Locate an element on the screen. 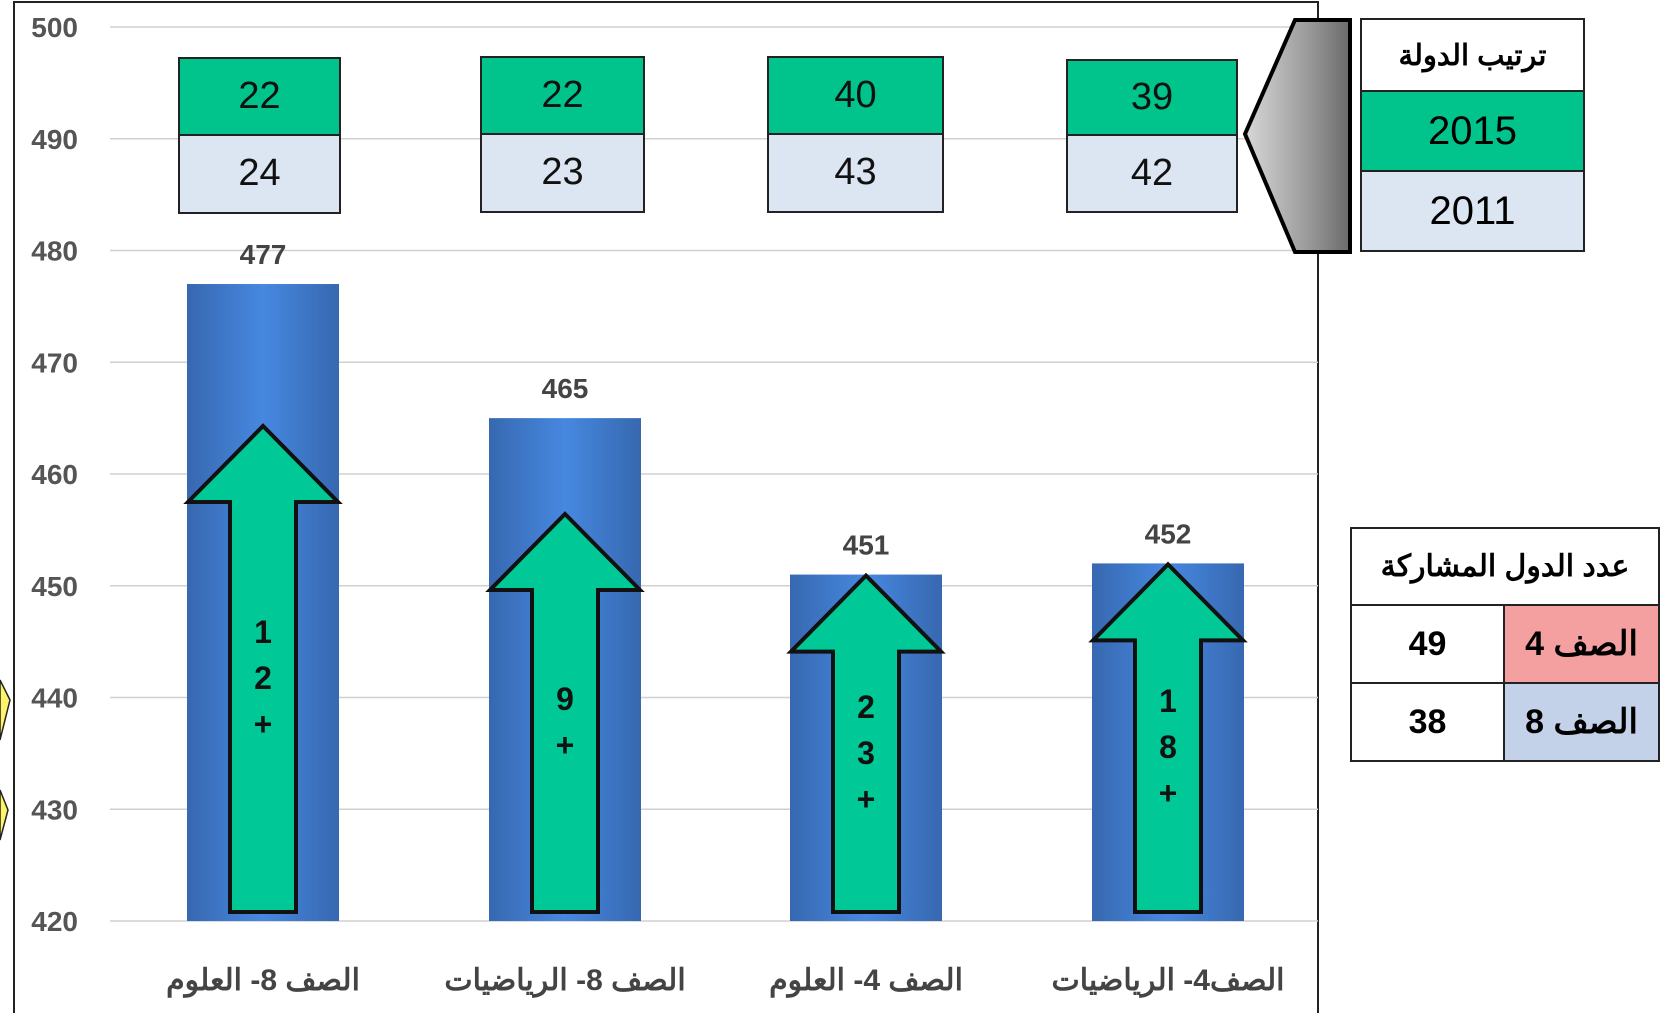 This screenshot has height=1013, width=1662. rank-box: 22 23 is located at coordinates (562, 134).